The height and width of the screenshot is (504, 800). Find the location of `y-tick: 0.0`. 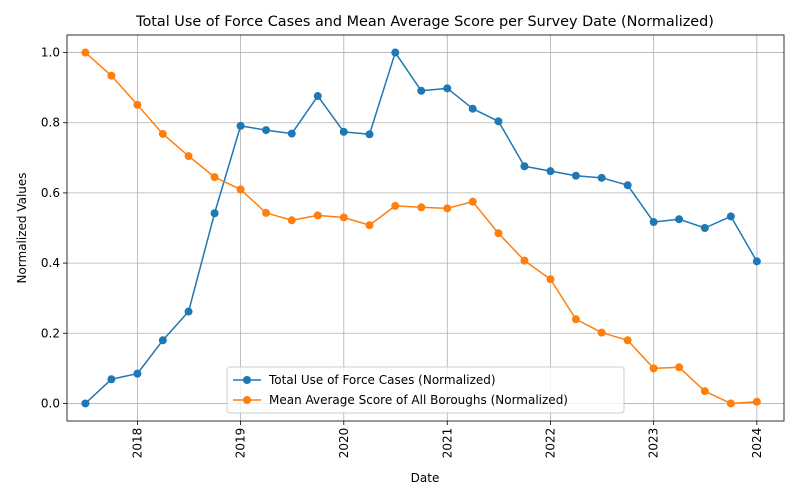

y-tick: 0.0 is located at coordinates (54, 403).